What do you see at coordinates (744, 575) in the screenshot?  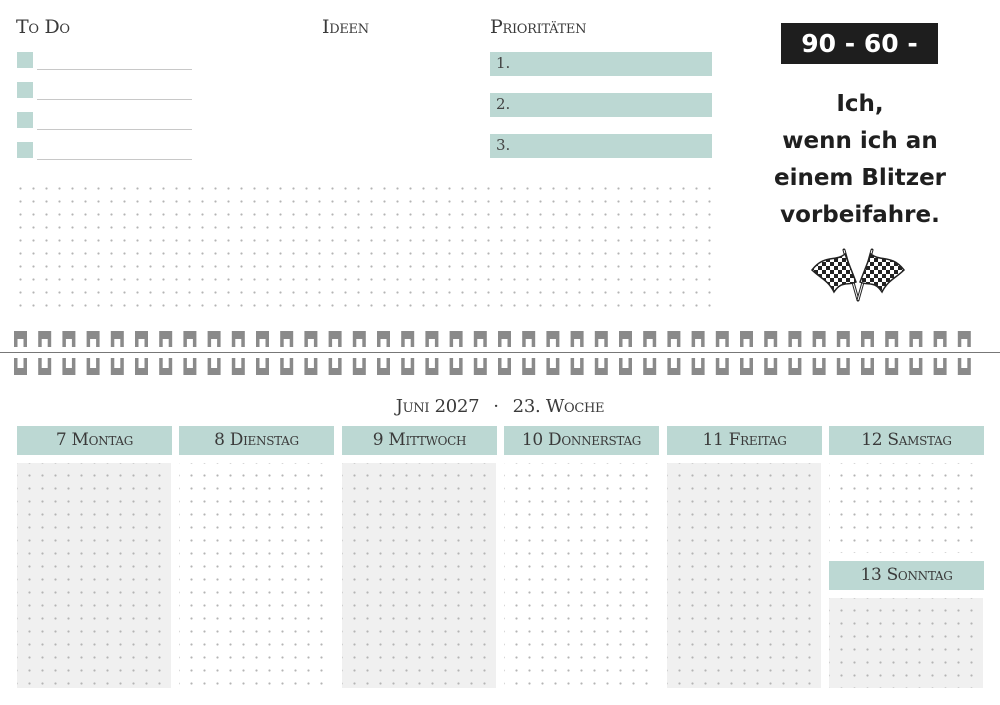 I see `day-notes-freitag` at bounding box center [744, 575].